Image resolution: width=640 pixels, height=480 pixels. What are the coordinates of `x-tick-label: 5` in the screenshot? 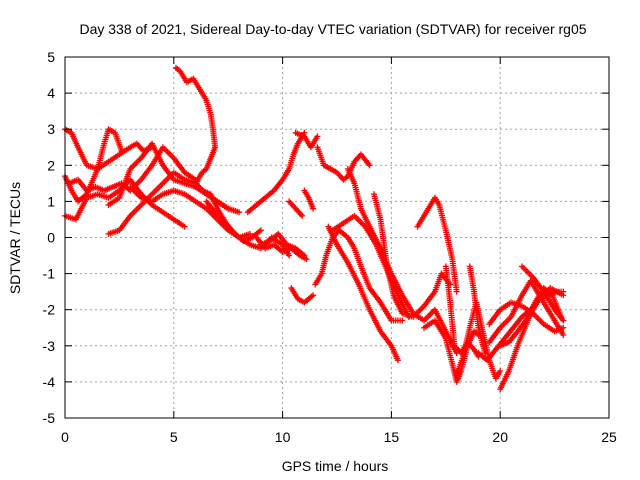 It's located at (174, 437).